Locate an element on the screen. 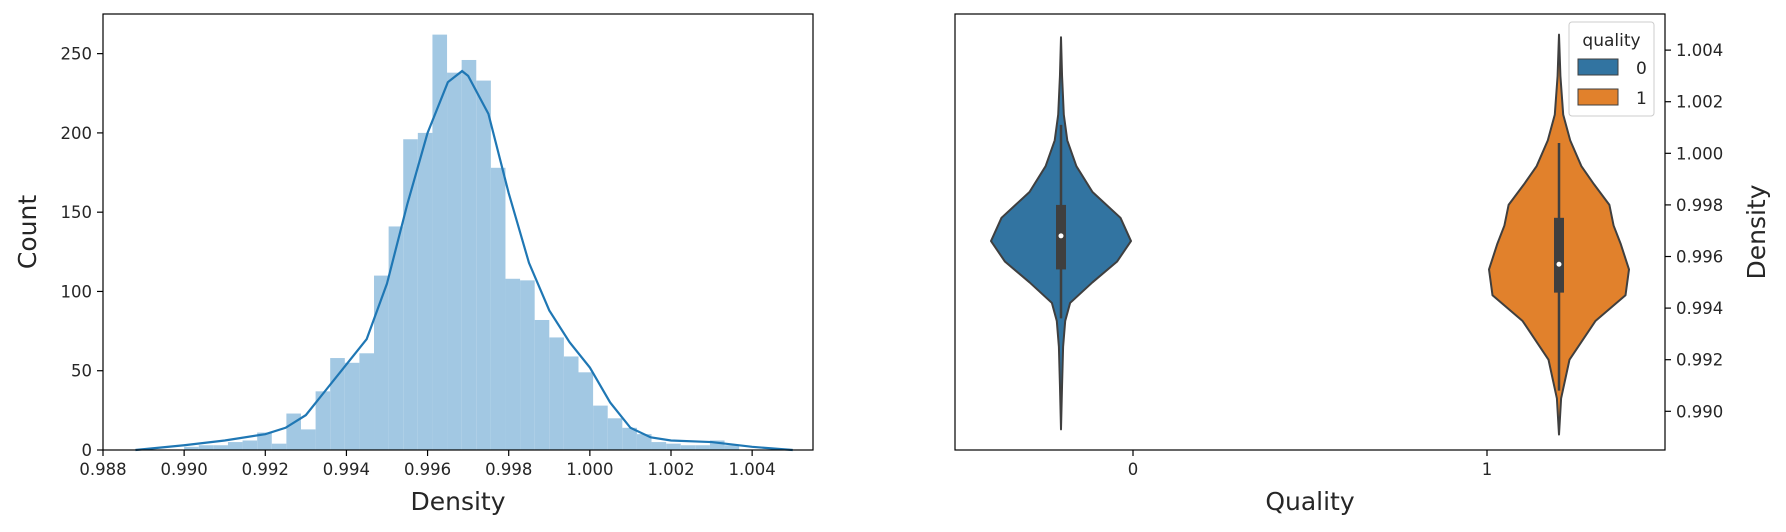 This screenshot has height=532, width=1786. histogram-x-tick-label: 0.998 is located at coordinates (508, 469).